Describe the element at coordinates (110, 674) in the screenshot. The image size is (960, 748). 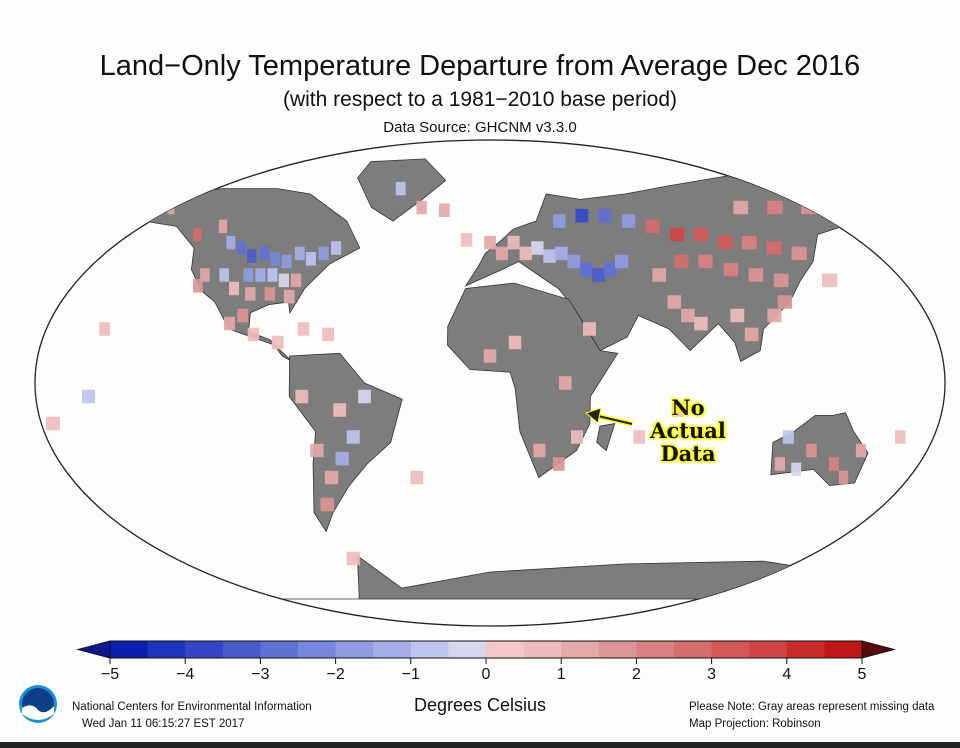
I see `colorbar-tick-label: −5` at that location.